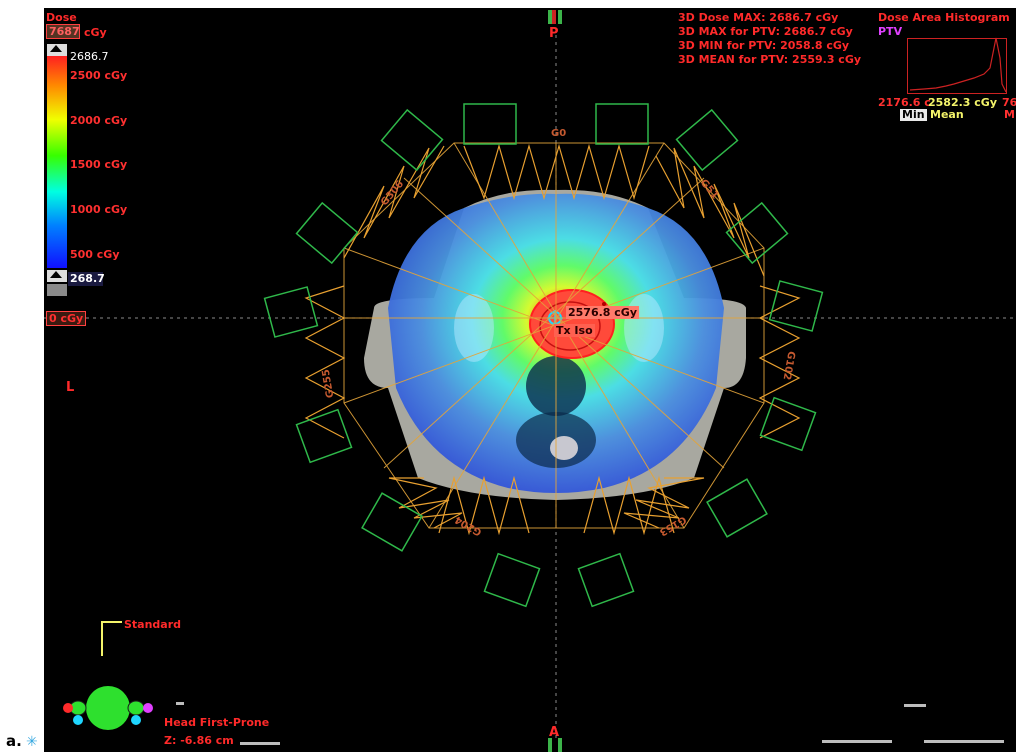  Describe the element at coordinates (944, 17) in the screenshot. I see `histogram-title: Dose Area Histogram` at that location.